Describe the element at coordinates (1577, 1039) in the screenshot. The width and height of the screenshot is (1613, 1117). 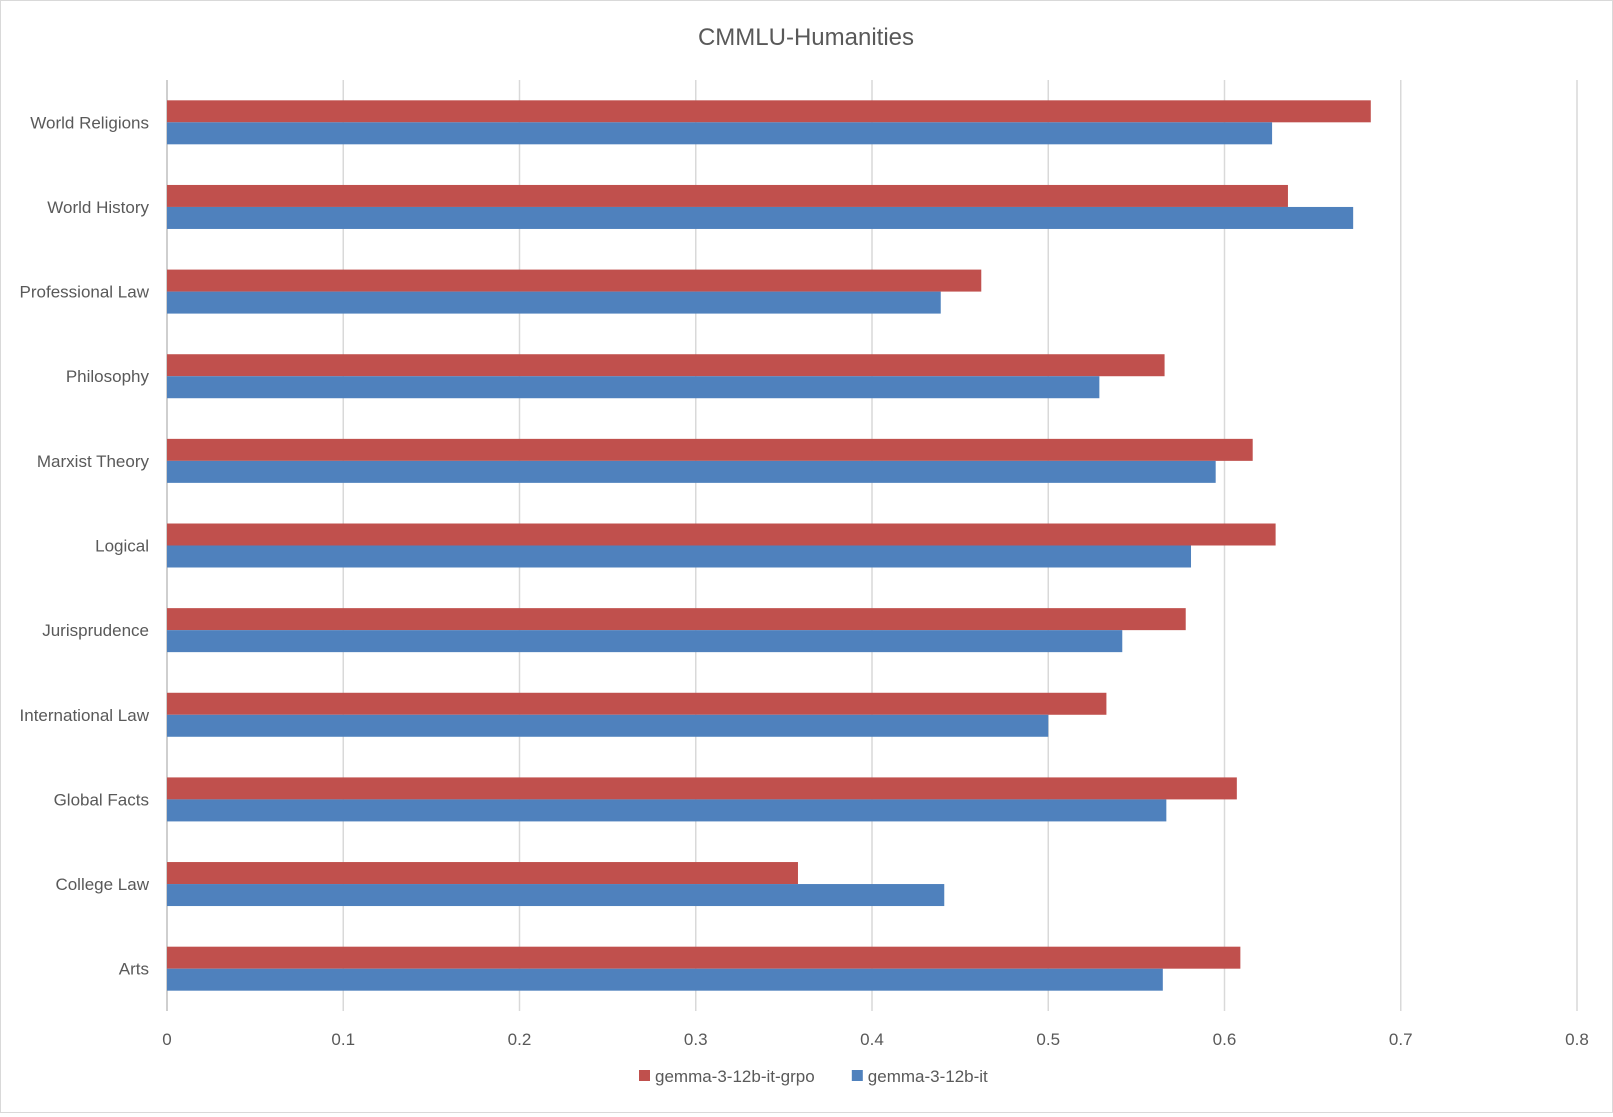
I see `x-tick-label: 0.8` at that location.